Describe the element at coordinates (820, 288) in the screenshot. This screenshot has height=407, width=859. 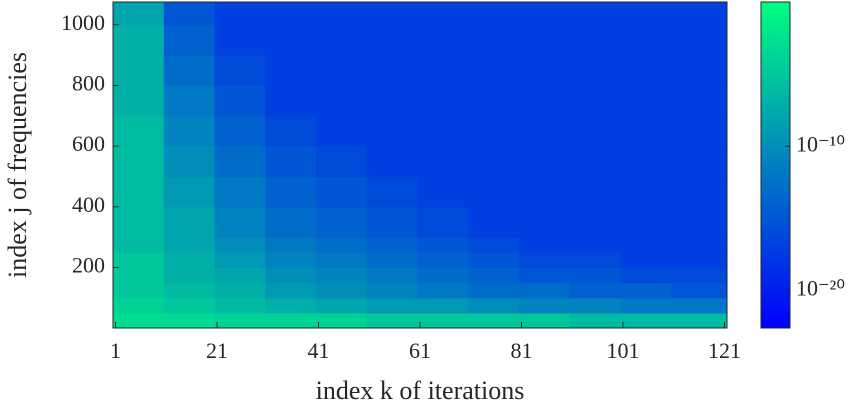
I see `colorbar-tick-label: 10⁻²⁰` at that location.